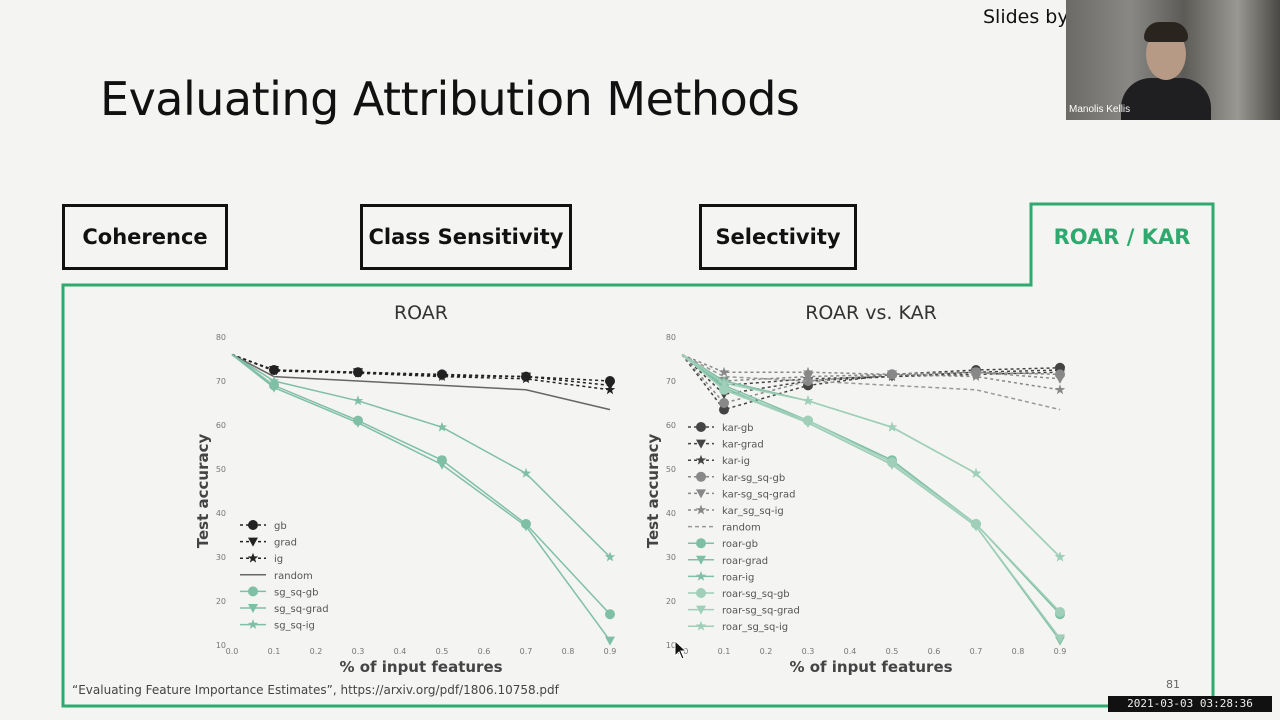  I want to click on x-tick-label: 0.9, so click(610, 651).